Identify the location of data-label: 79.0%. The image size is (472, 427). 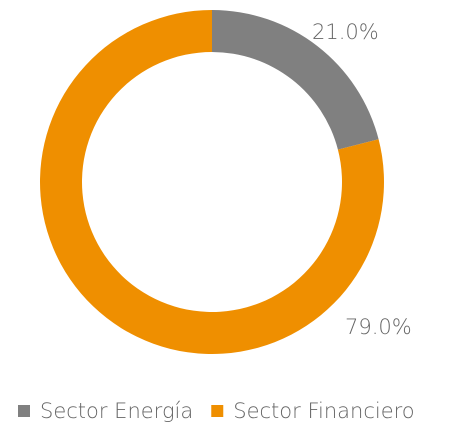
(378, 327).